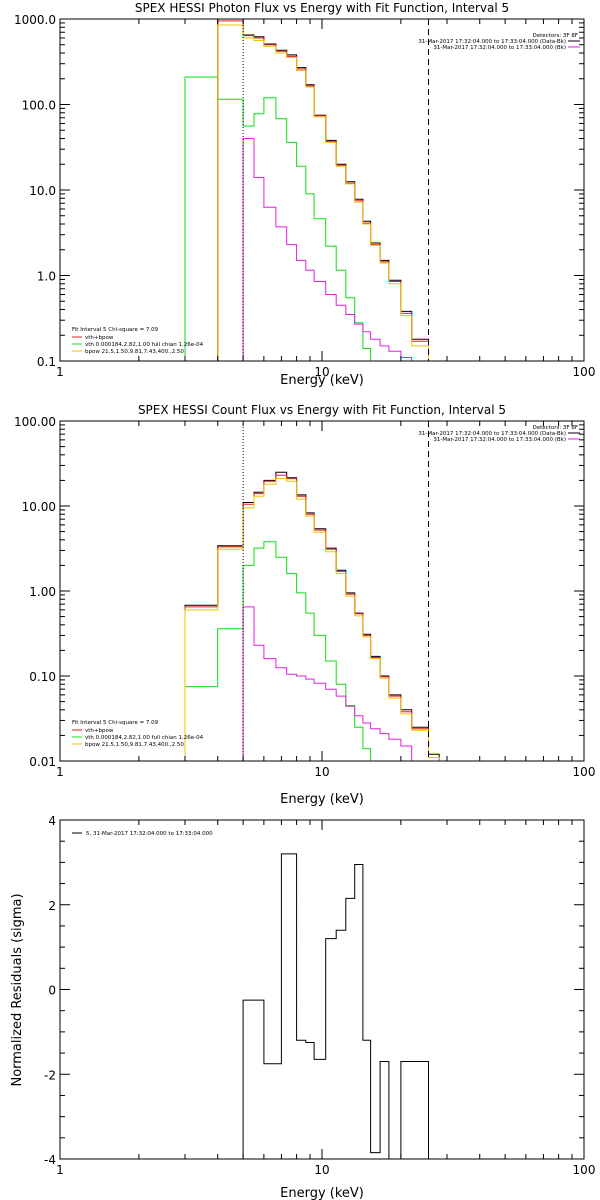 The image size is (600, 1200). What do you see at coordinates (42, 592) in the screenshot?
I see `y-tick-label: 1.00` at bounding box center [42, 592].